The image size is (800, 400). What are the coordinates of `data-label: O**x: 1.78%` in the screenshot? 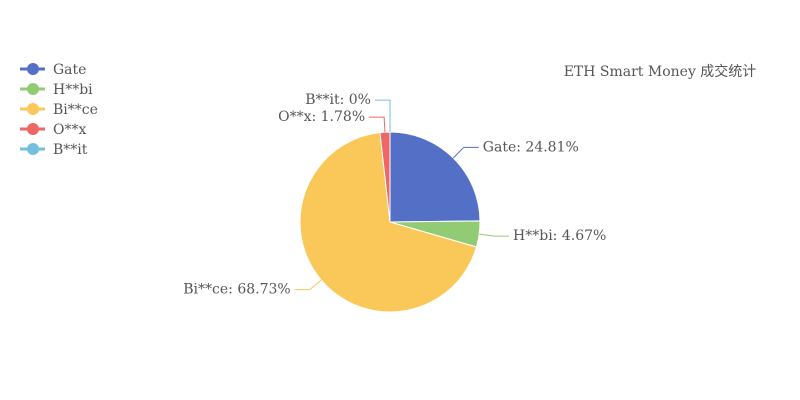 It's located at (321, 117).